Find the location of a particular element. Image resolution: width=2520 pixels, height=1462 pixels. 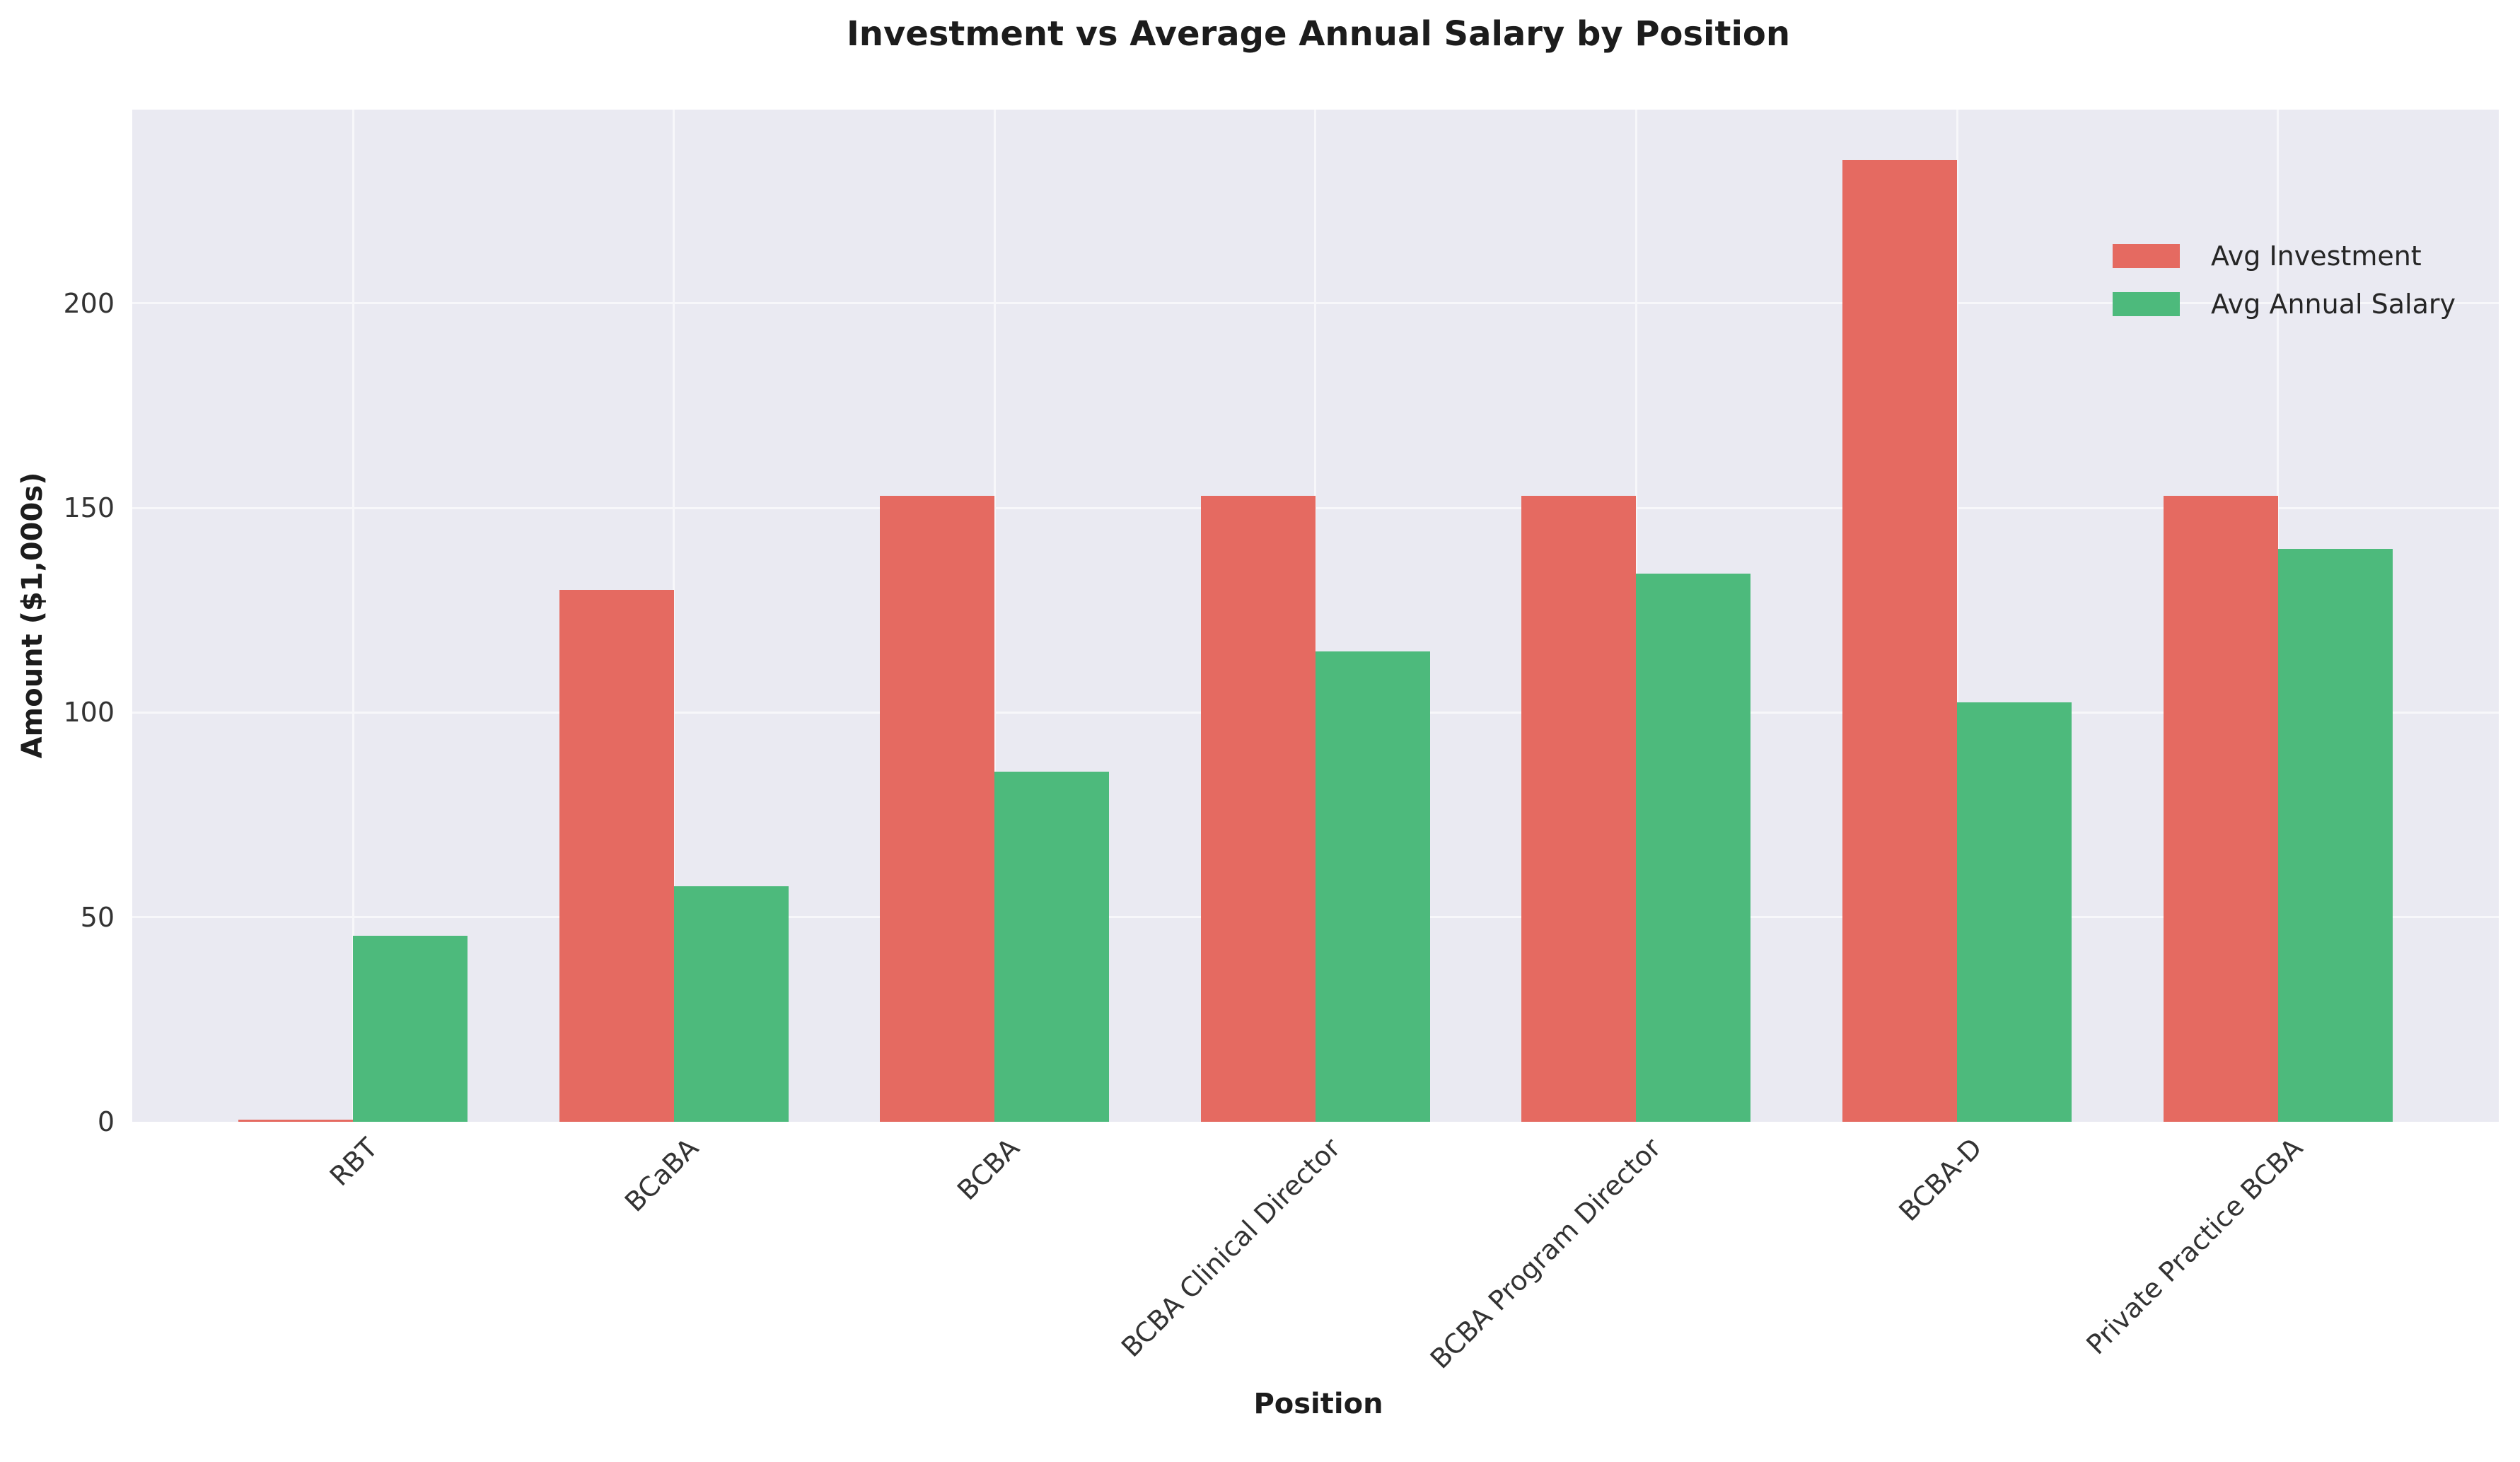

legend-swatch-avg-investment is located at coordinates (2147, 256).